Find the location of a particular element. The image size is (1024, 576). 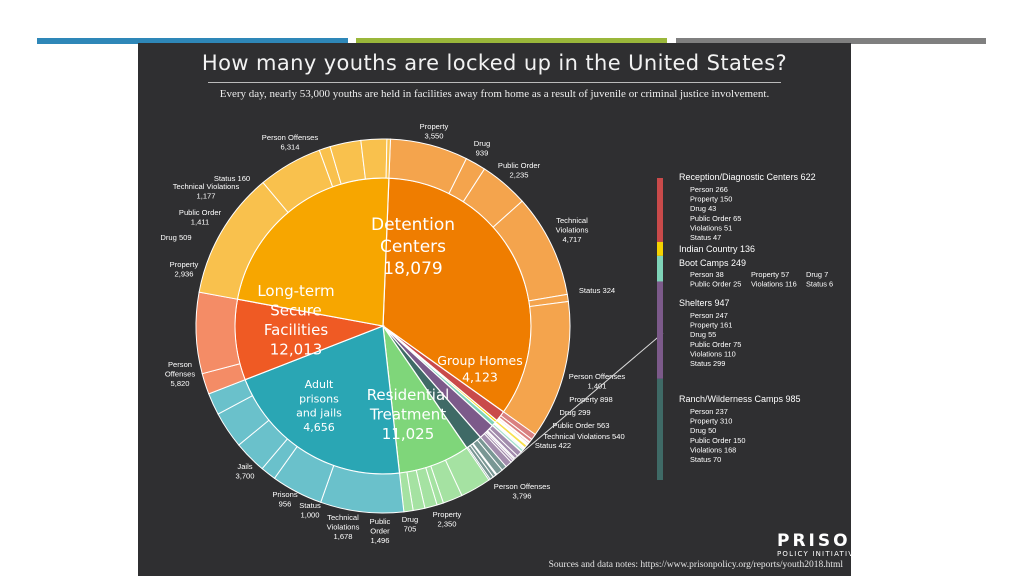

label-group-homes-line-1: Group Homes is located at coordinates (479, 360).